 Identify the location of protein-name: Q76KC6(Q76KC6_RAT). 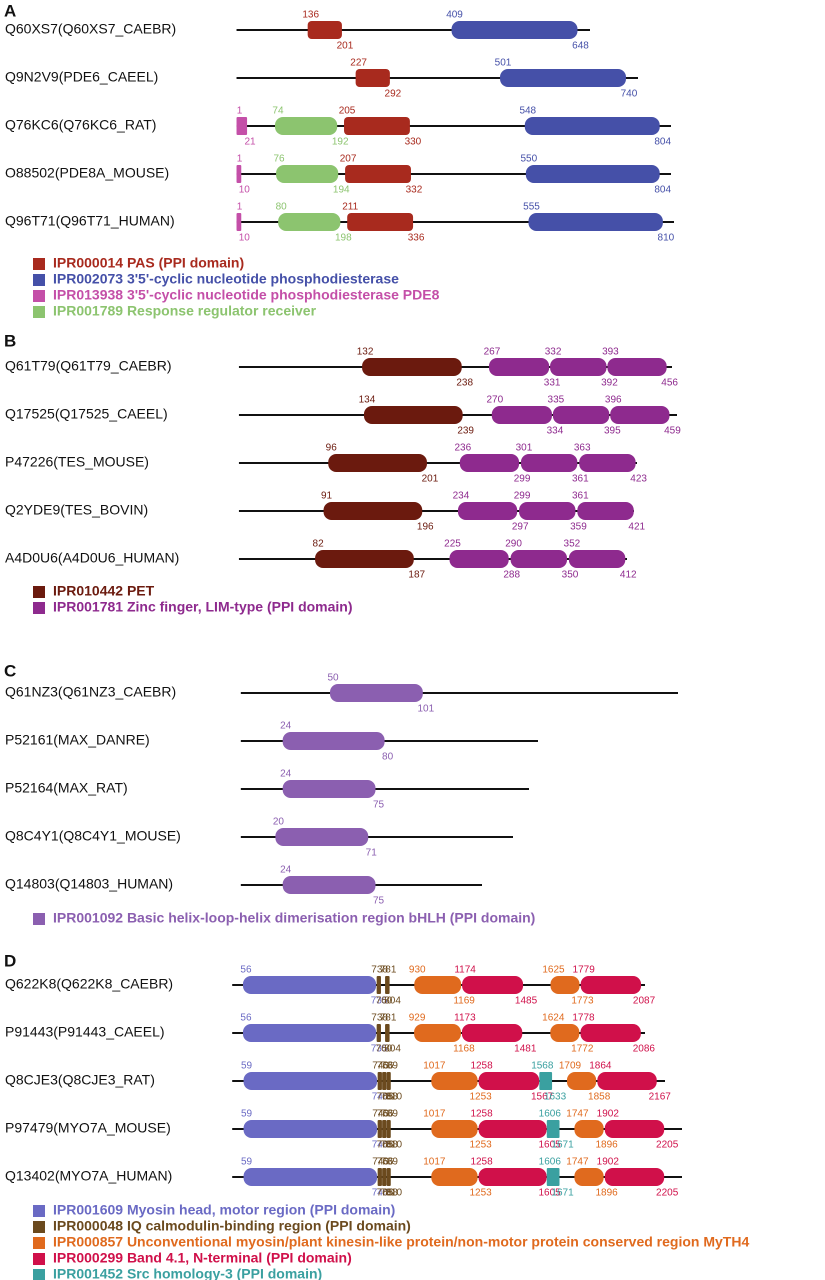
(80, 125).